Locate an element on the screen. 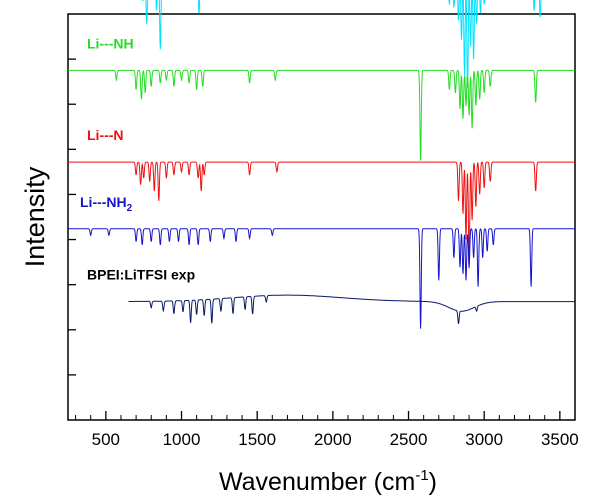  series-label: BPEI:LiTFSI exp is located at coordinates (141, 275).